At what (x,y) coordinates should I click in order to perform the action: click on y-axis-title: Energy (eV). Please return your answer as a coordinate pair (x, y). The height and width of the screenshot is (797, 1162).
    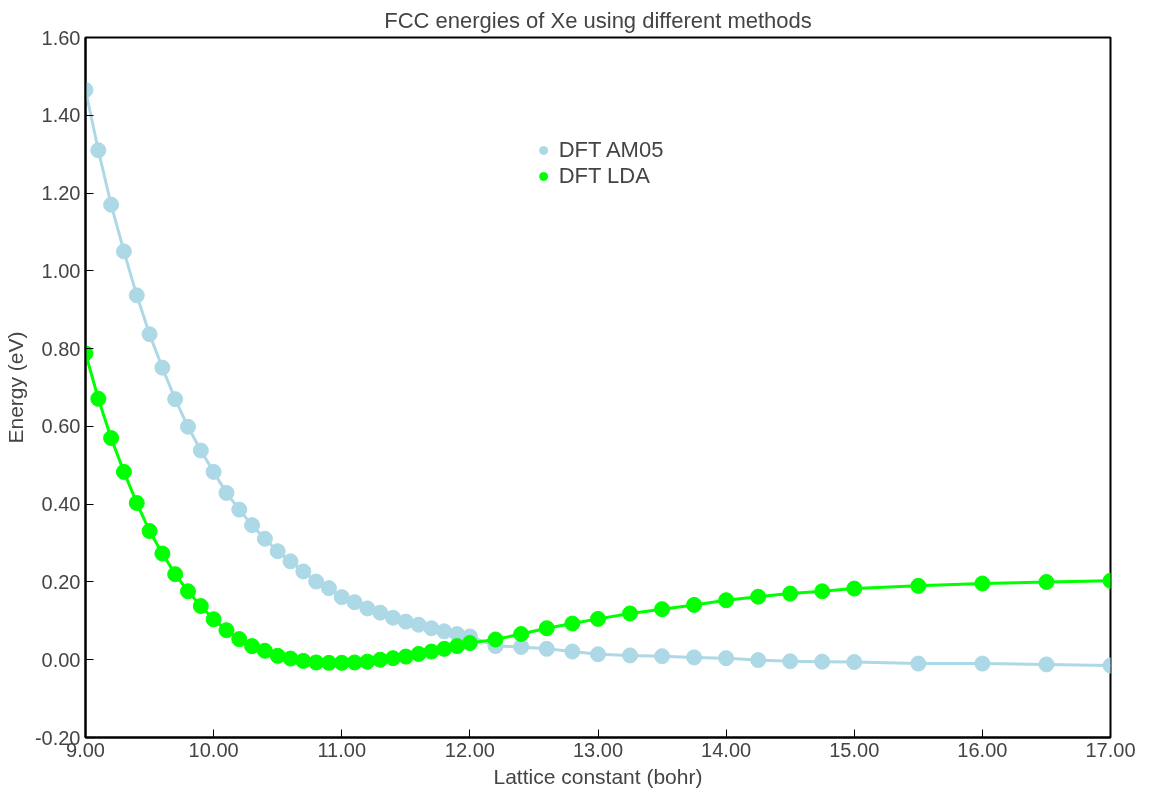
    Looking at the image, I should click on (15, 387).